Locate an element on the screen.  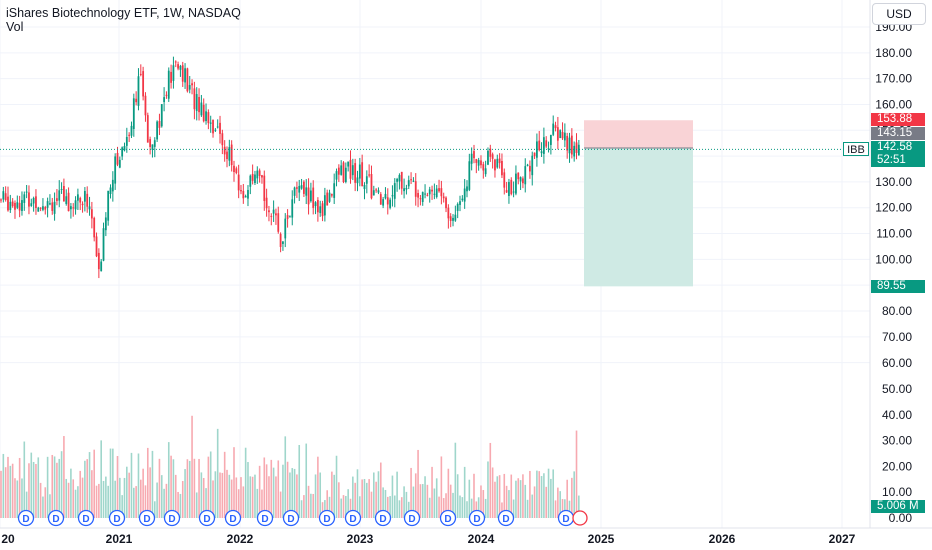
price-axis-label: 60.00 is located at coordinates (897, 363).